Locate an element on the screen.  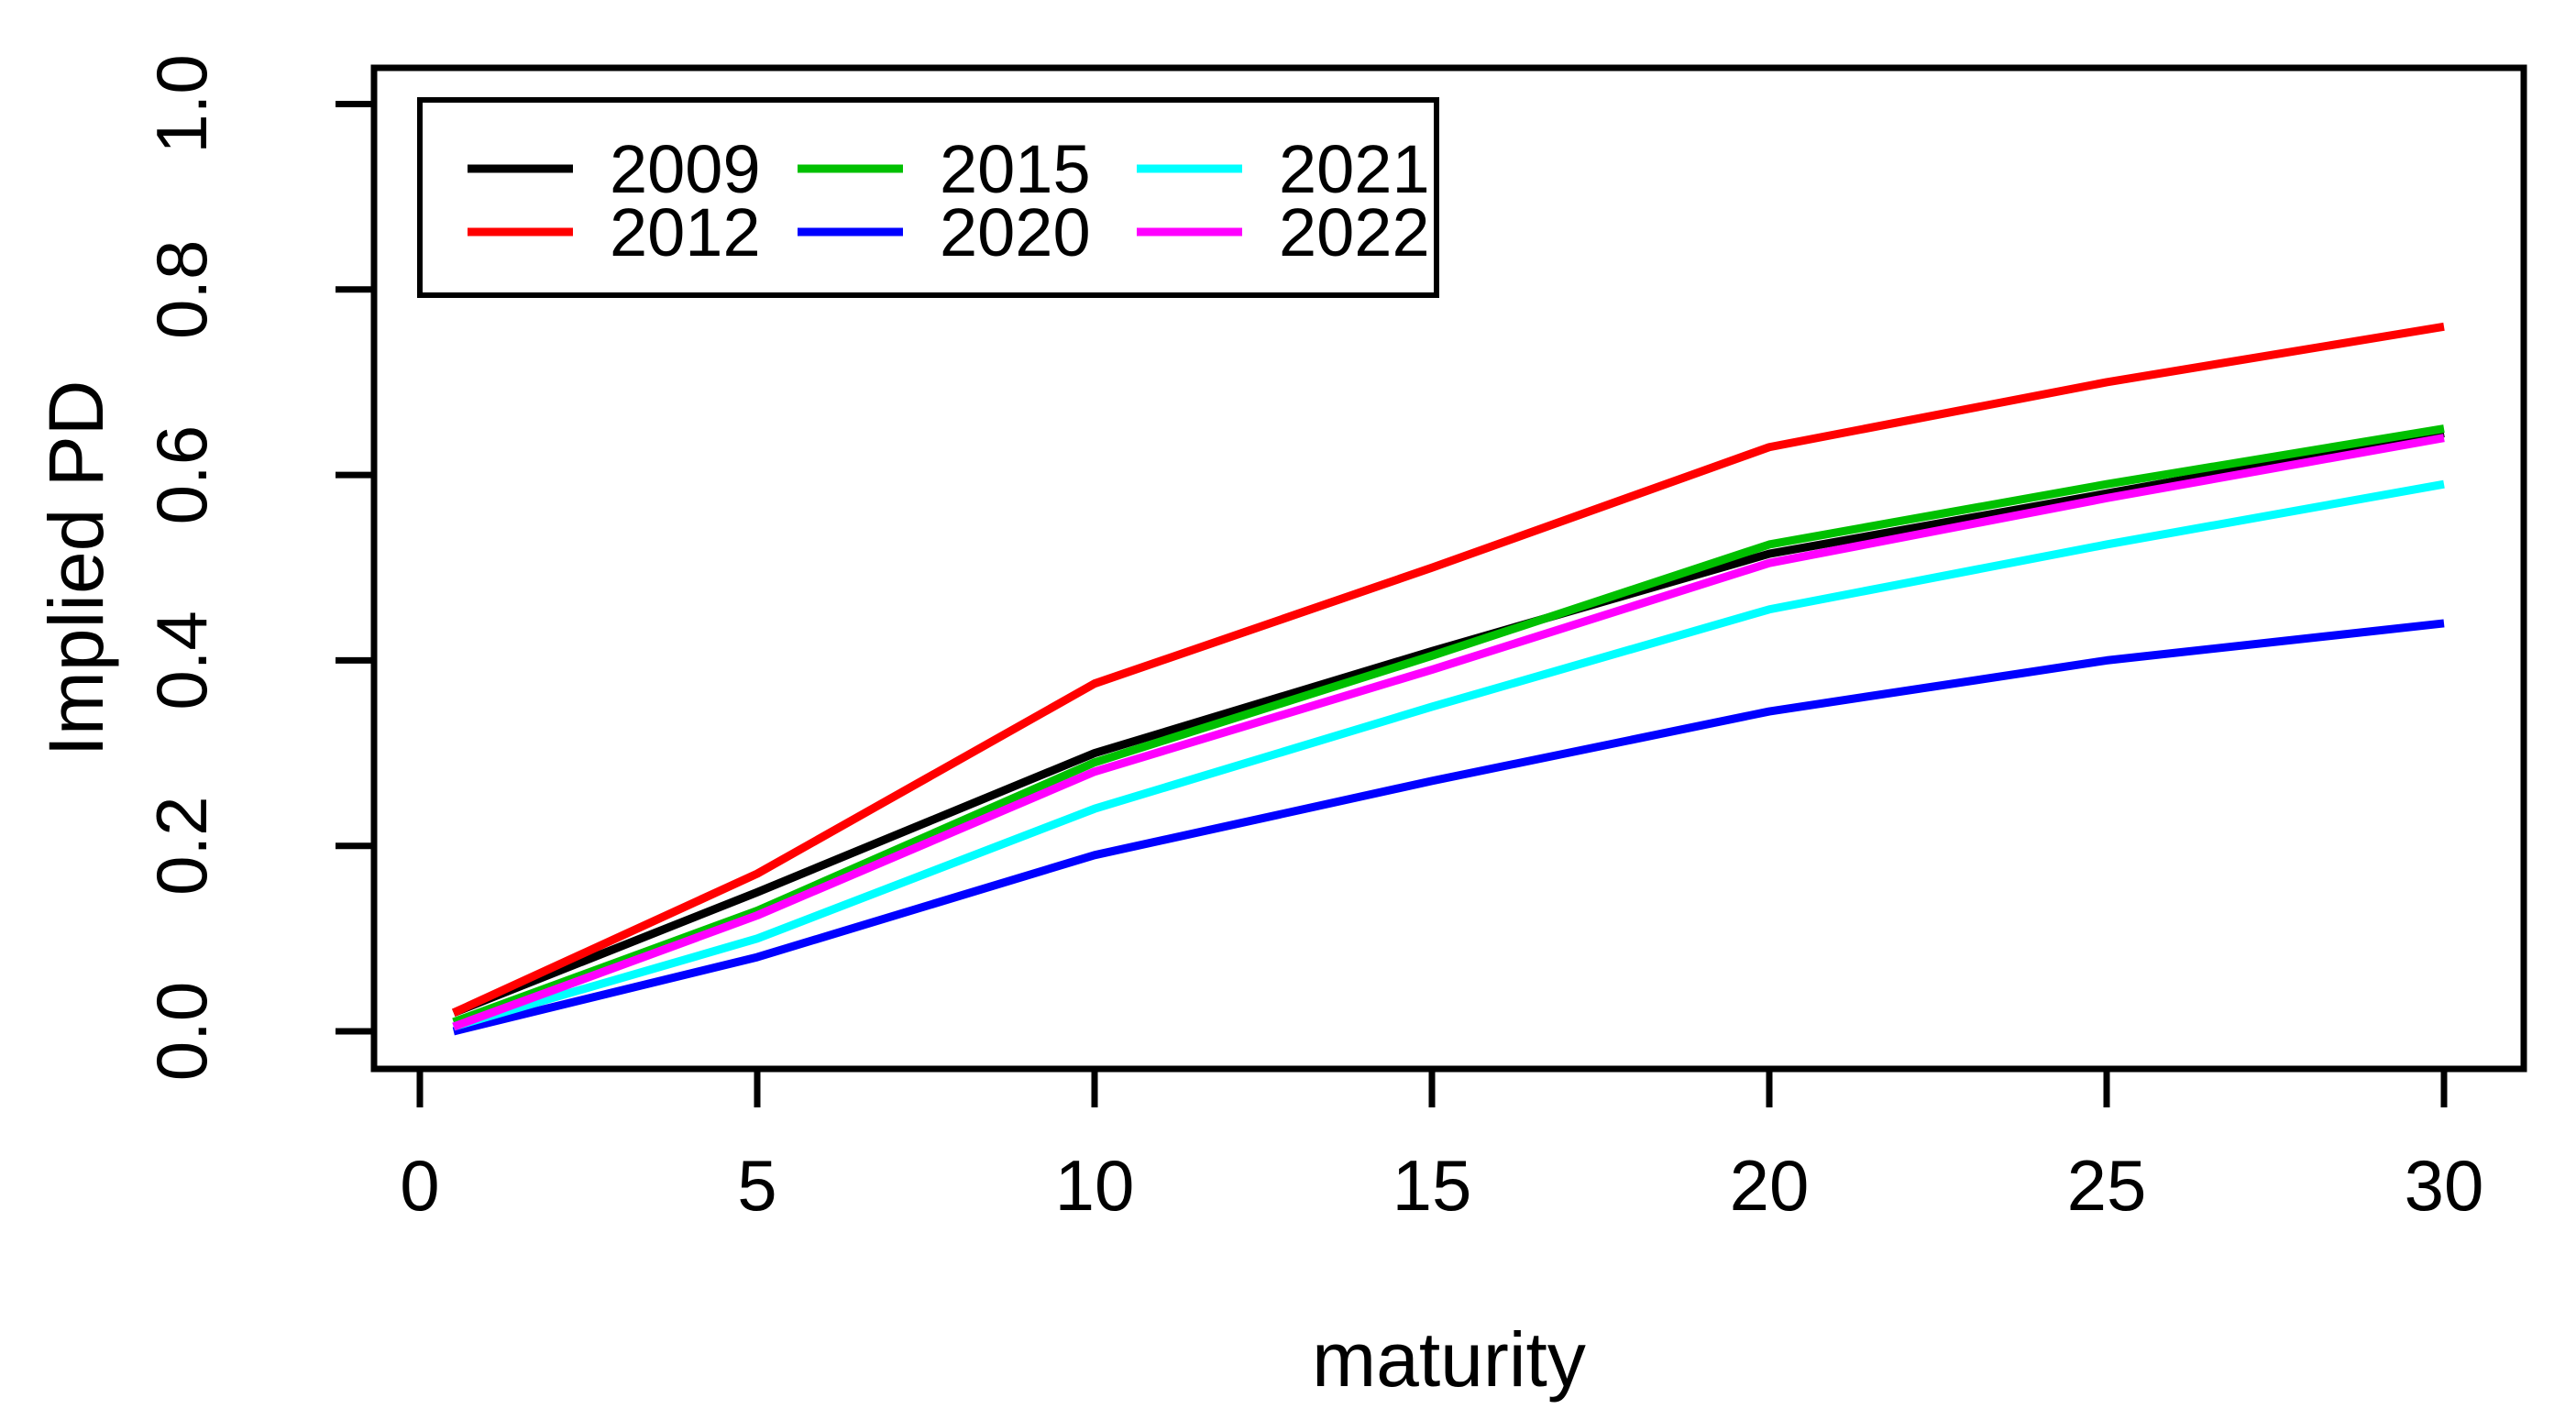
x-tick-label-0: 0 is located at coordinates (419, 1185).